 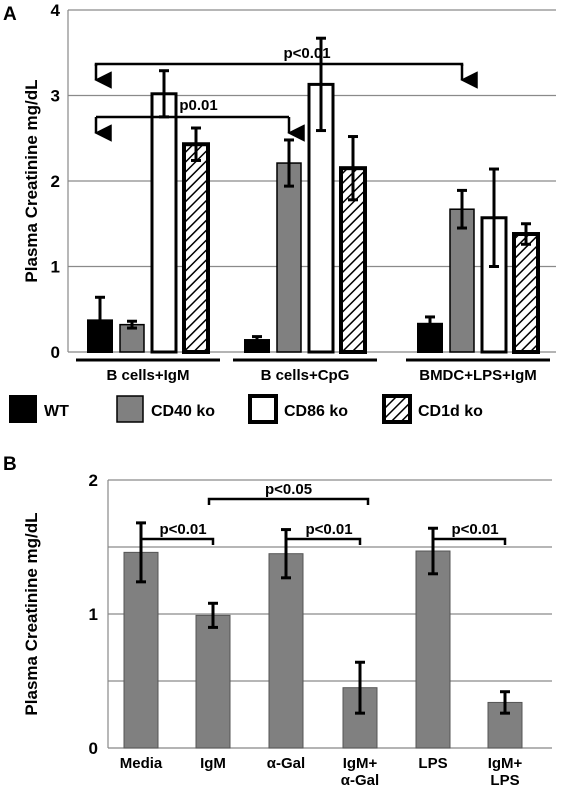 I want to click on x-category-label: IgM, so click(x=213, y=763).